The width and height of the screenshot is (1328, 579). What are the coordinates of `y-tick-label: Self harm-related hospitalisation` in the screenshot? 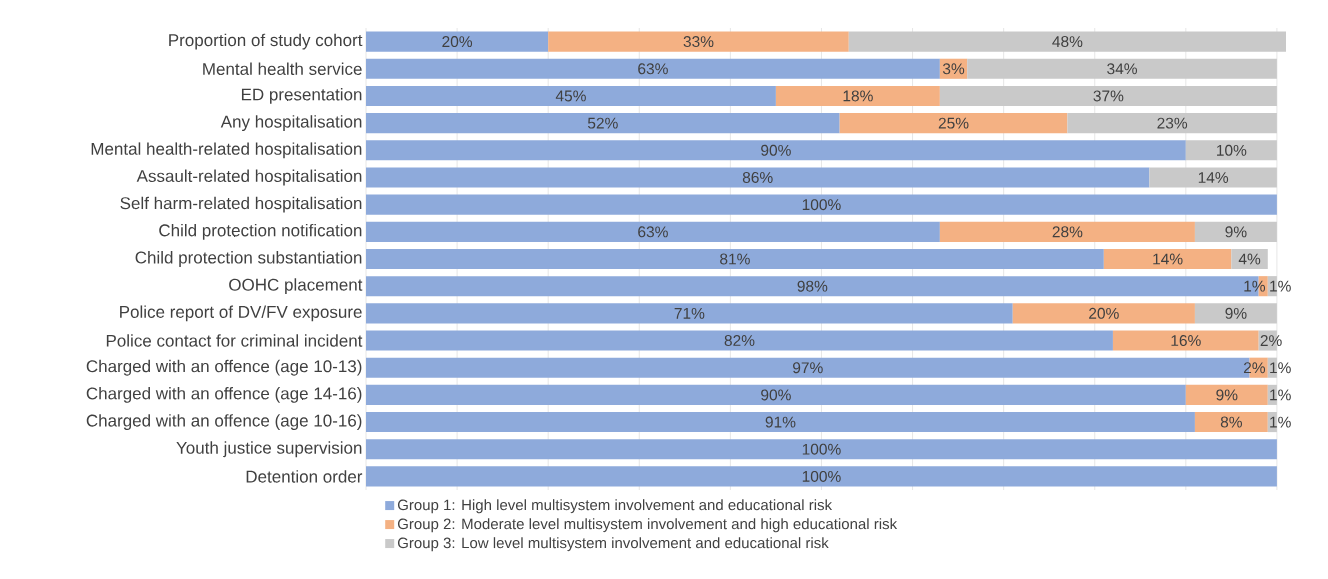 It's located at (241, 204).